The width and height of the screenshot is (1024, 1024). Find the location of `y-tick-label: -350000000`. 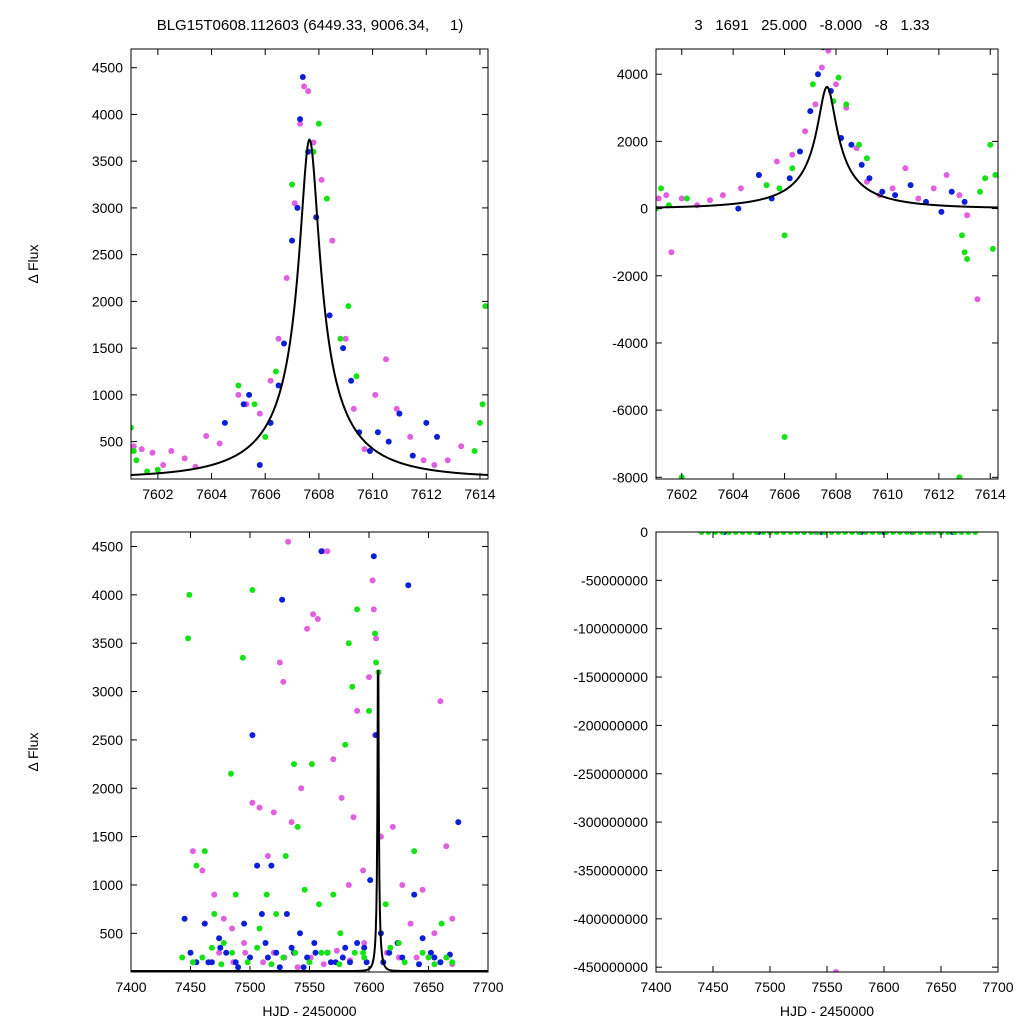

y-tick-label: -350000000 is located at coordinates (610, 870).